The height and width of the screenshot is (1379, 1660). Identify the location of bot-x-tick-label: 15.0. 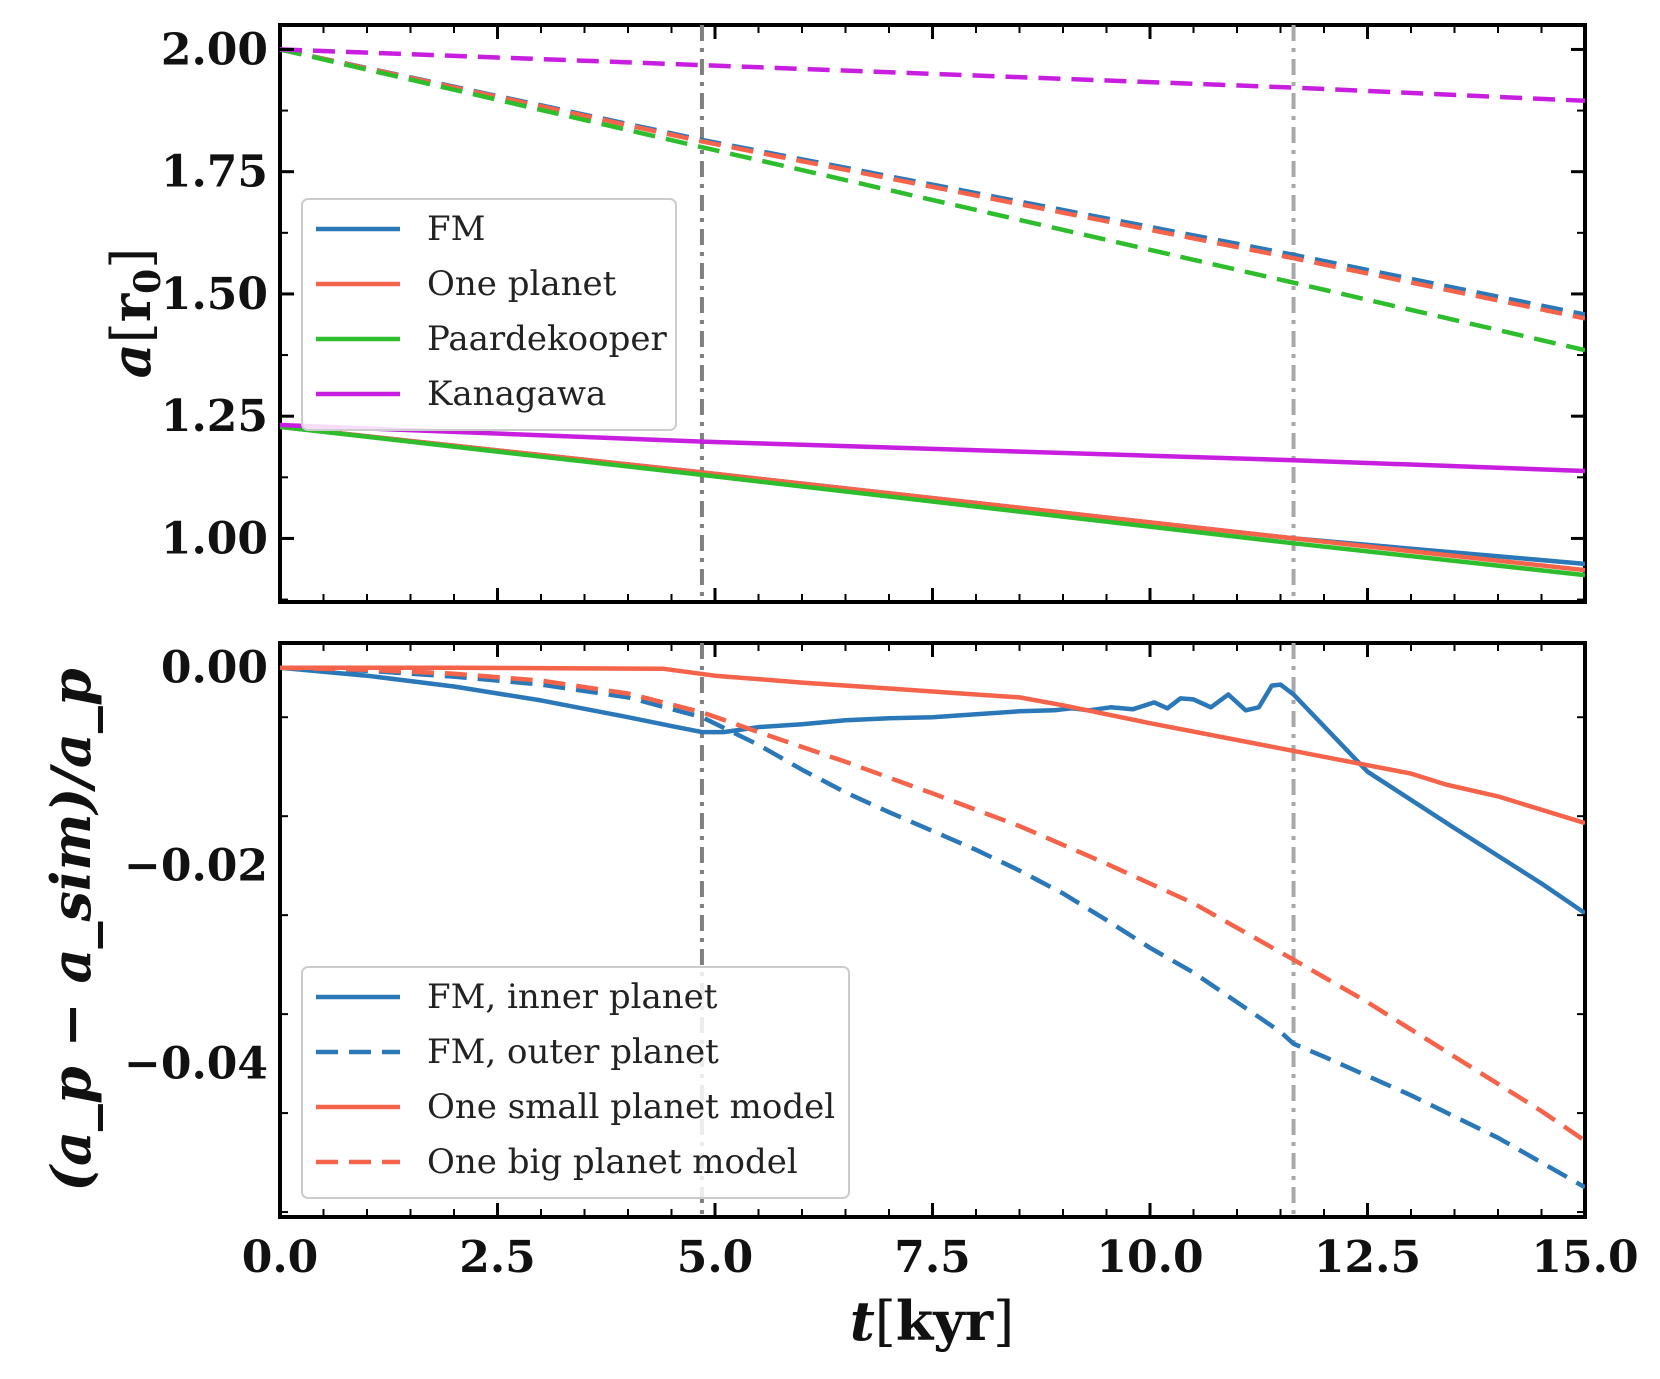
(1584, 1257).